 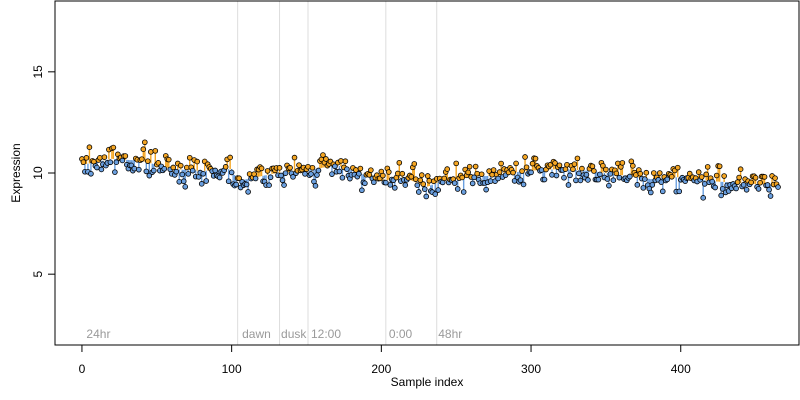 I want to click on annotation-labels: 24hr dawn dusk 12:00 0:00 48hr, so click(x=274, y=334).